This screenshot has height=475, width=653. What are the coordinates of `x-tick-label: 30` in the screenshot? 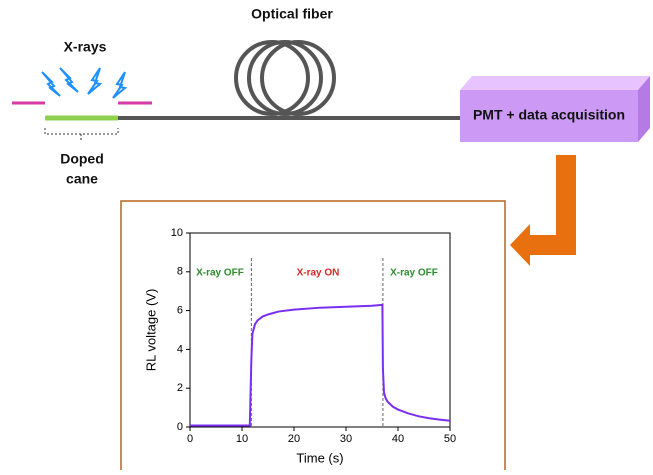 It's located at (346, 439).